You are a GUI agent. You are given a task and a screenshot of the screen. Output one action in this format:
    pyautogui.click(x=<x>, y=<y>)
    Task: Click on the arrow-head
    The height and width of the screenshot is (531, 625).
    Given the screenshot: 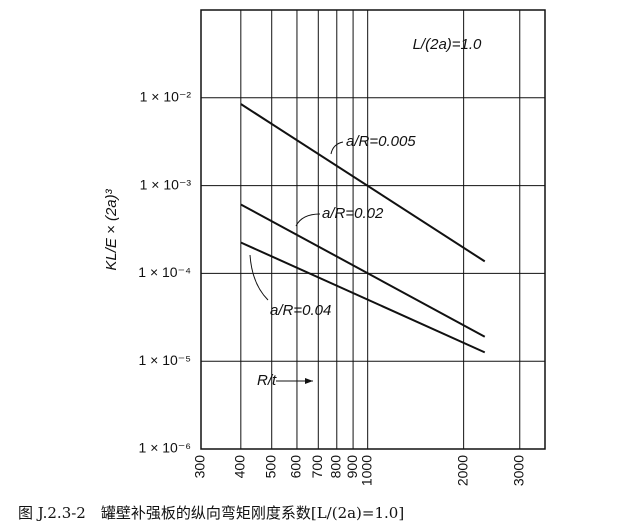 What is the action you would take?
    pyautogui.click(x=309, y=381)
    